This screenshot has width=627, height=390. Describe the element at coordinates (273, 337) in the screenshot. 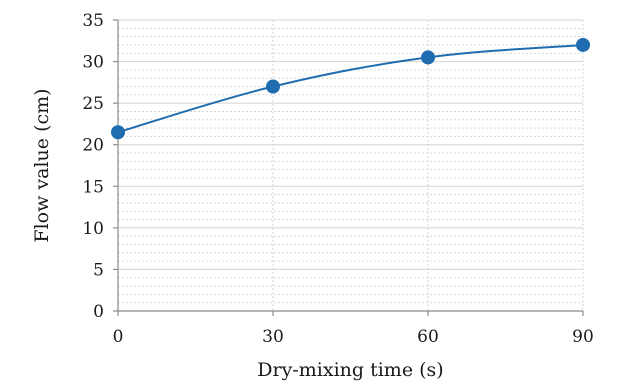

I see `x-tick-label: 30` at that location.